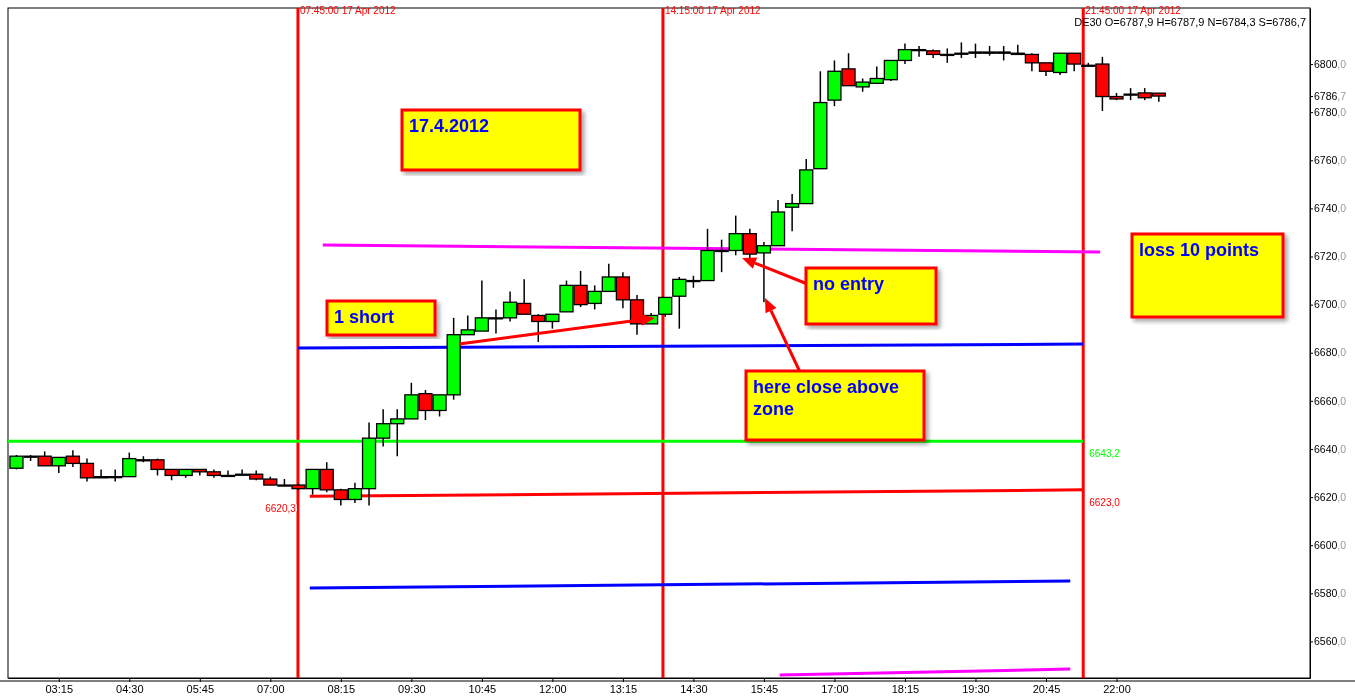 The height and width of the screenshot is (699, 1355). What do you see at coordinates (835, 688) in the screenshot?
I see `x-tick-label: 17:00` at bounding box center [835, 688].